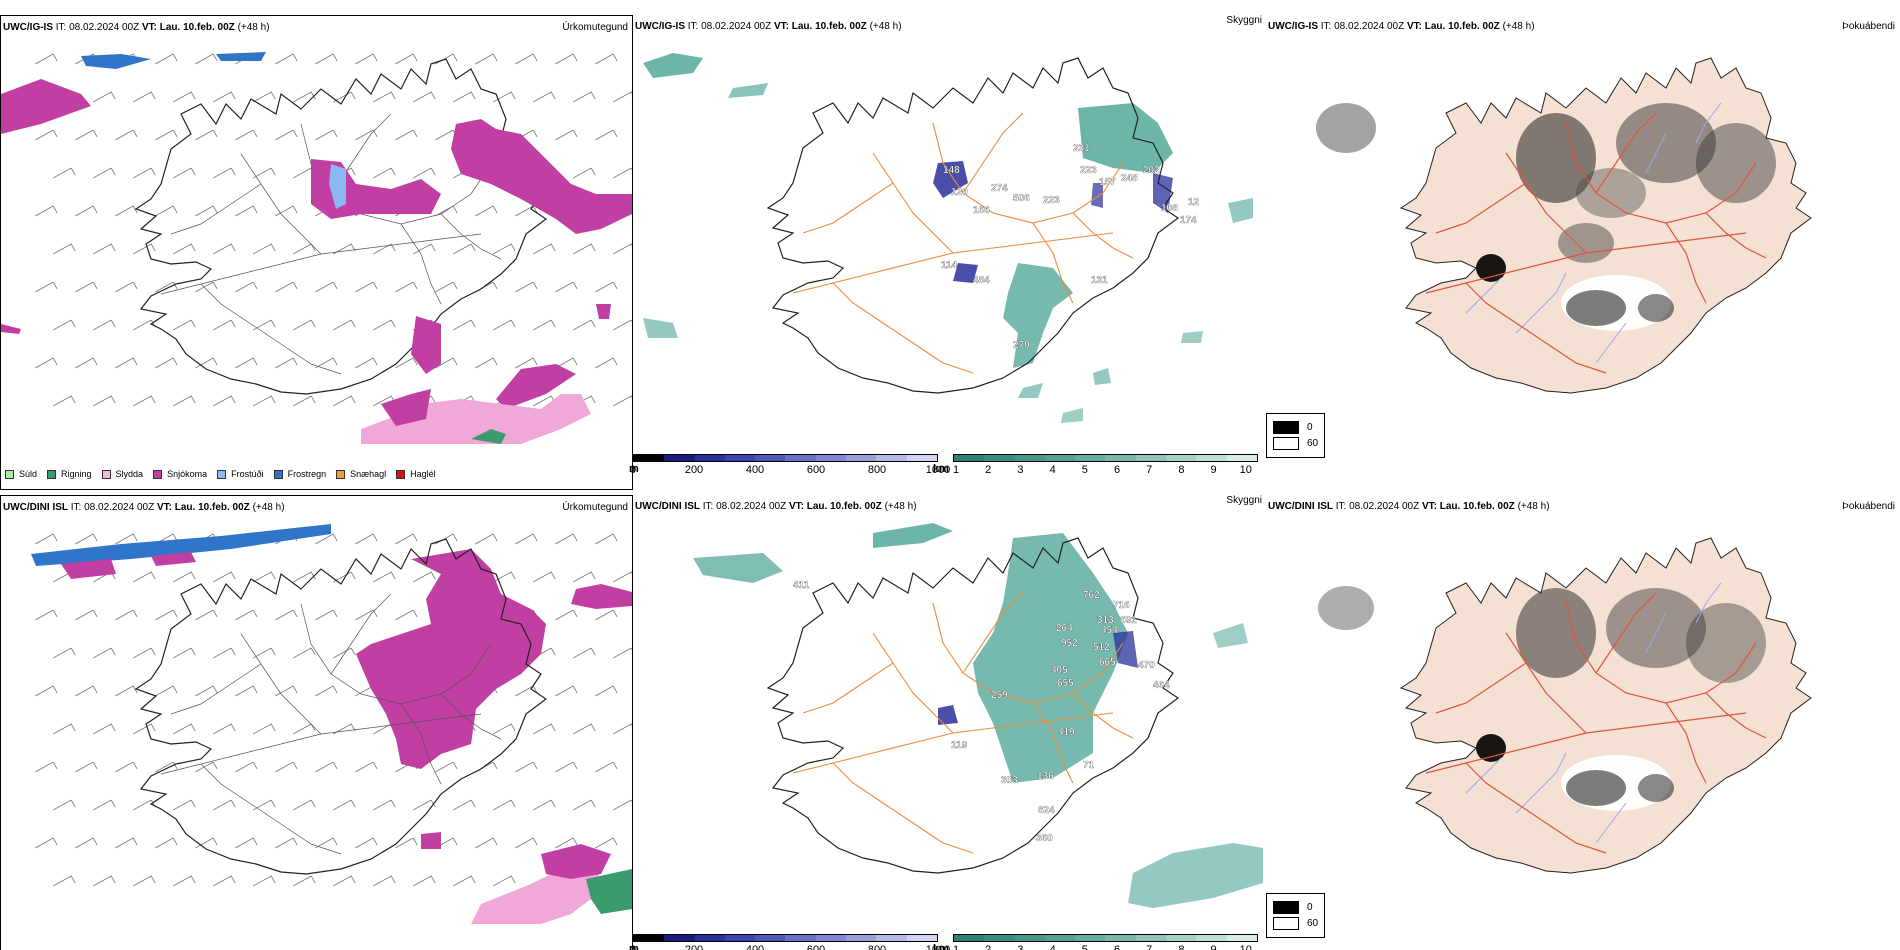 The height and width of the screenshot is (950, 1900). I want to click on fog-legend-label: 0, so click(1310, 427).